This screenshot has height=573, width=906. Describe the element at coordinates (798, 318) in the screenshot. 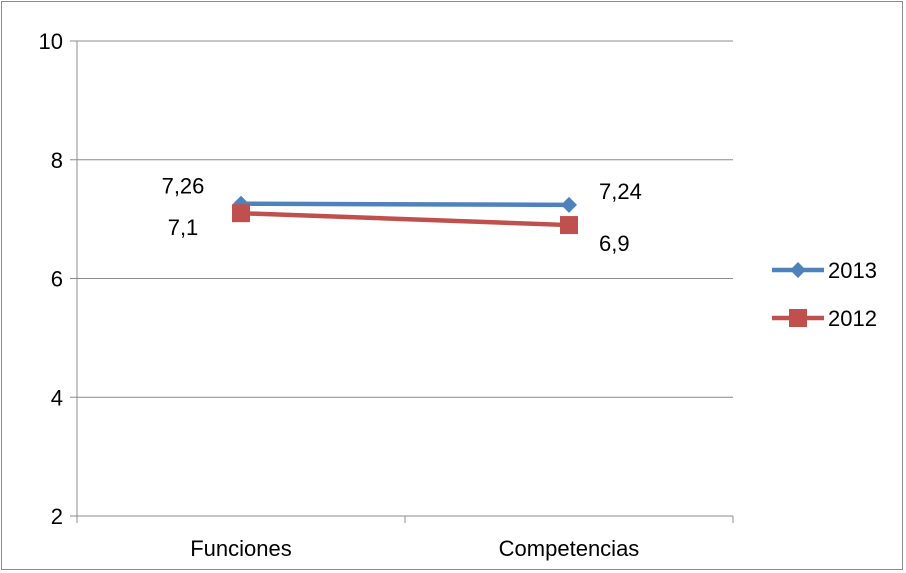

I see `legend-marker-2012` at that location.